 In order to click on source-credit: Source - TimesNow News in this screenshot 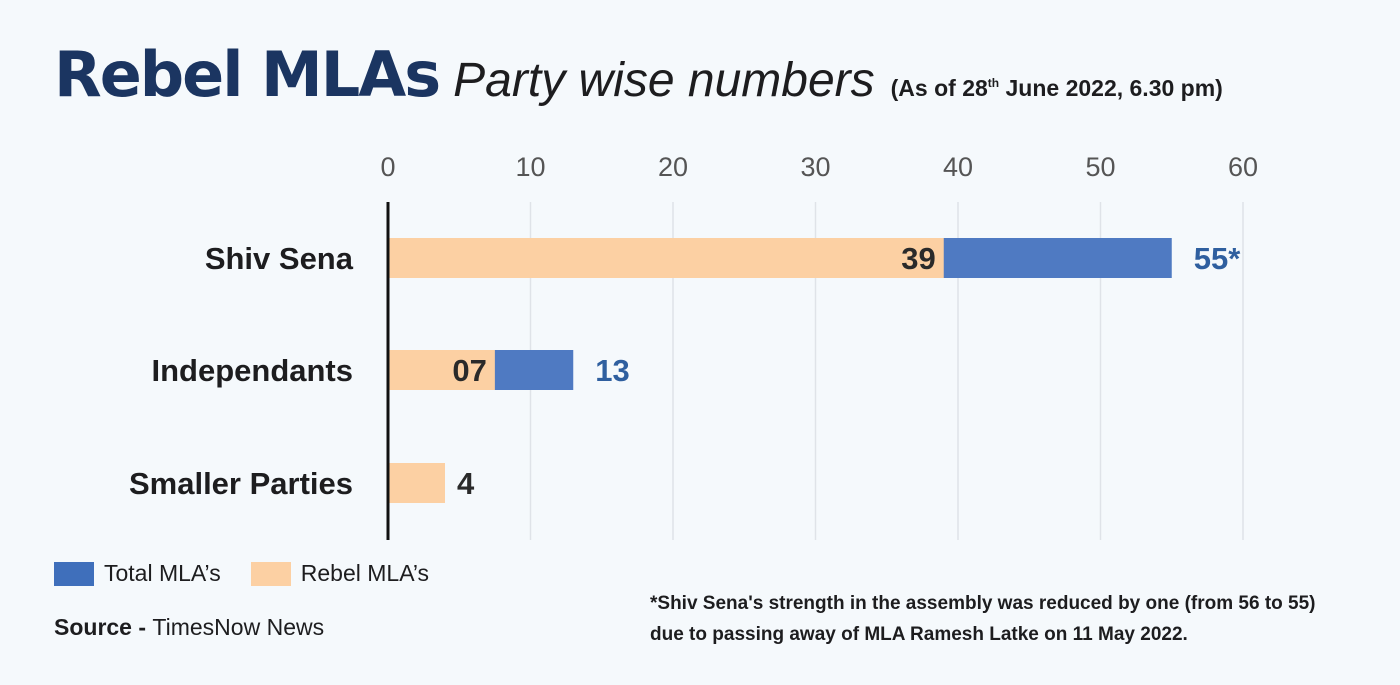, I will do `click(189, 627)`.